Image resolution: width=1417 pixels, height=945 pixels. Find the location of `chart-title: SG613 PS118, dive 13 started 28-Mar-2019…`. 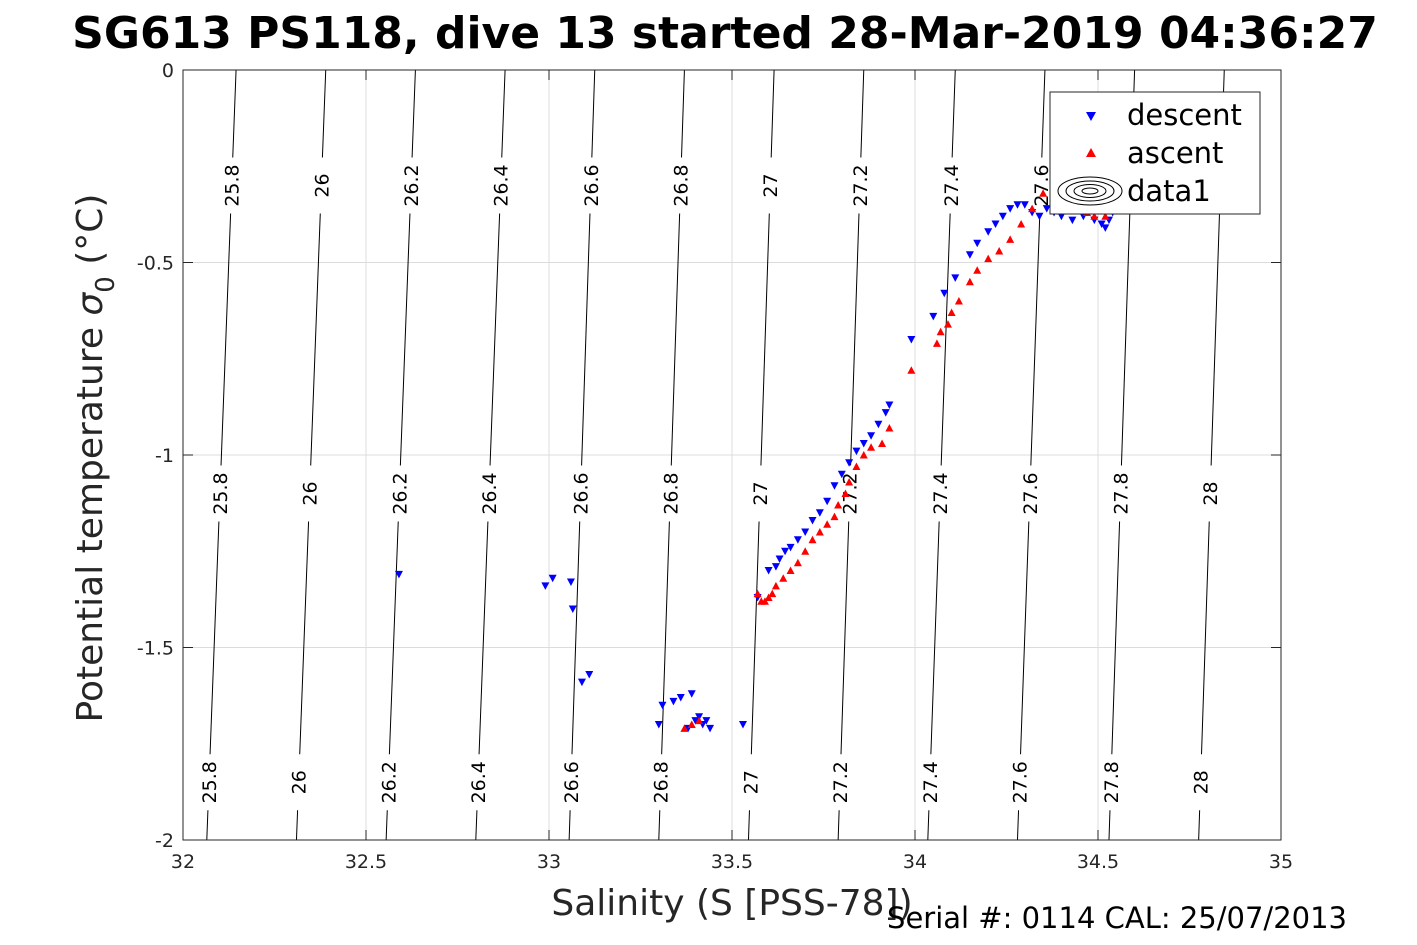

chart-title: SG613 PS118, dive 13 started 28-Mar-2019… is located at coordinates (725, 33).